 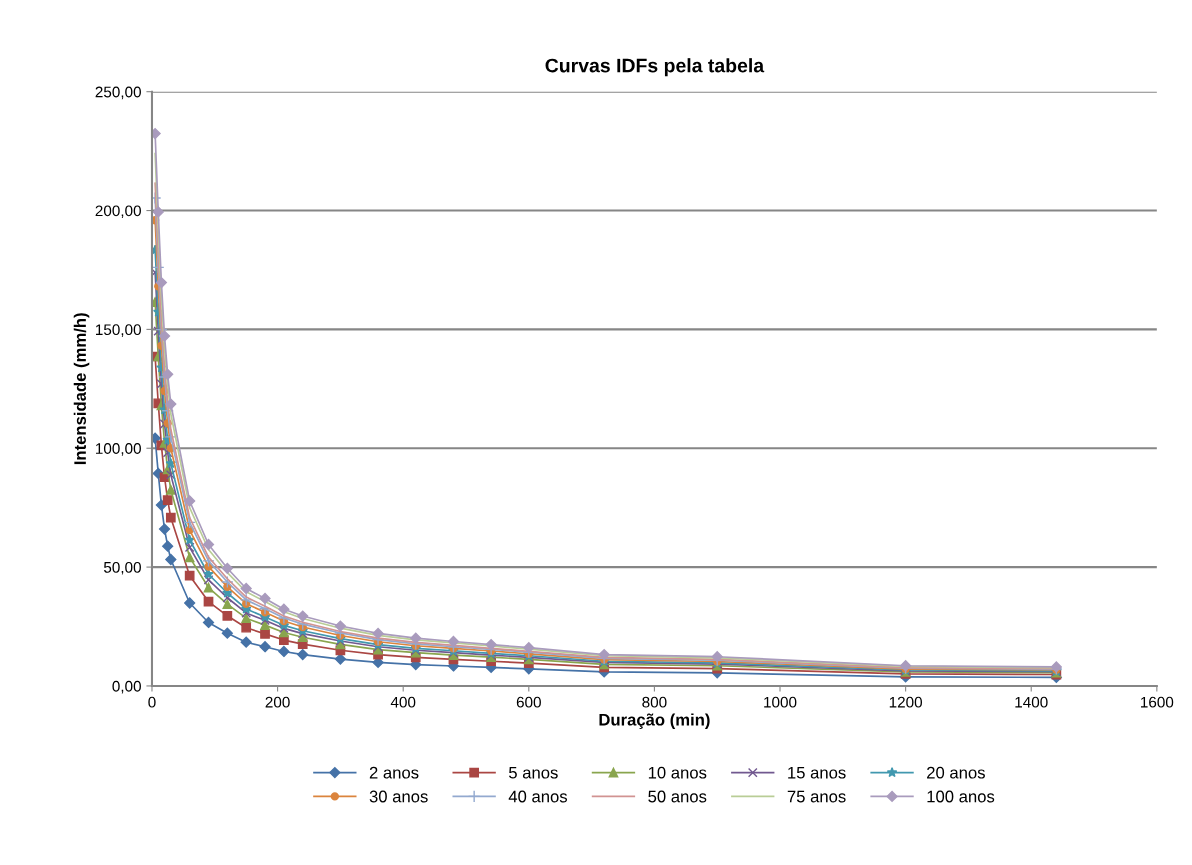 I want to click on x-tick-label: 400, so click(x=403, y=702).